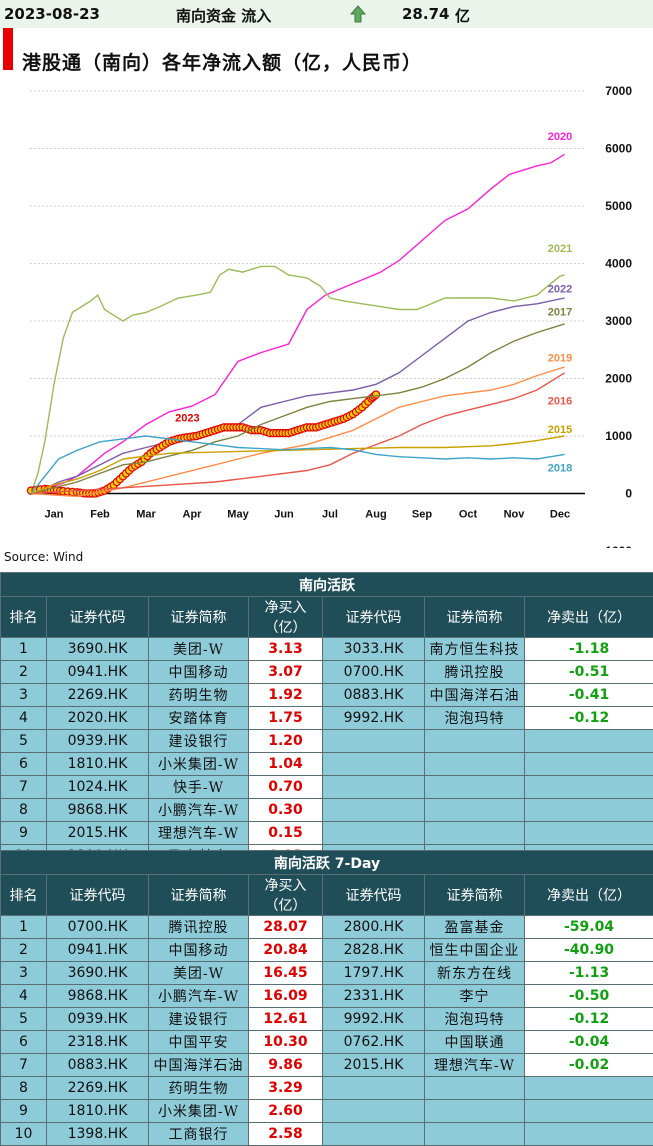 The image size is (653, 1146). What do you see at coordinates (199, 996) in the screenshot?
I see `security-name-cell: 小鹏汽车-W` at bounding box center [199, 996].